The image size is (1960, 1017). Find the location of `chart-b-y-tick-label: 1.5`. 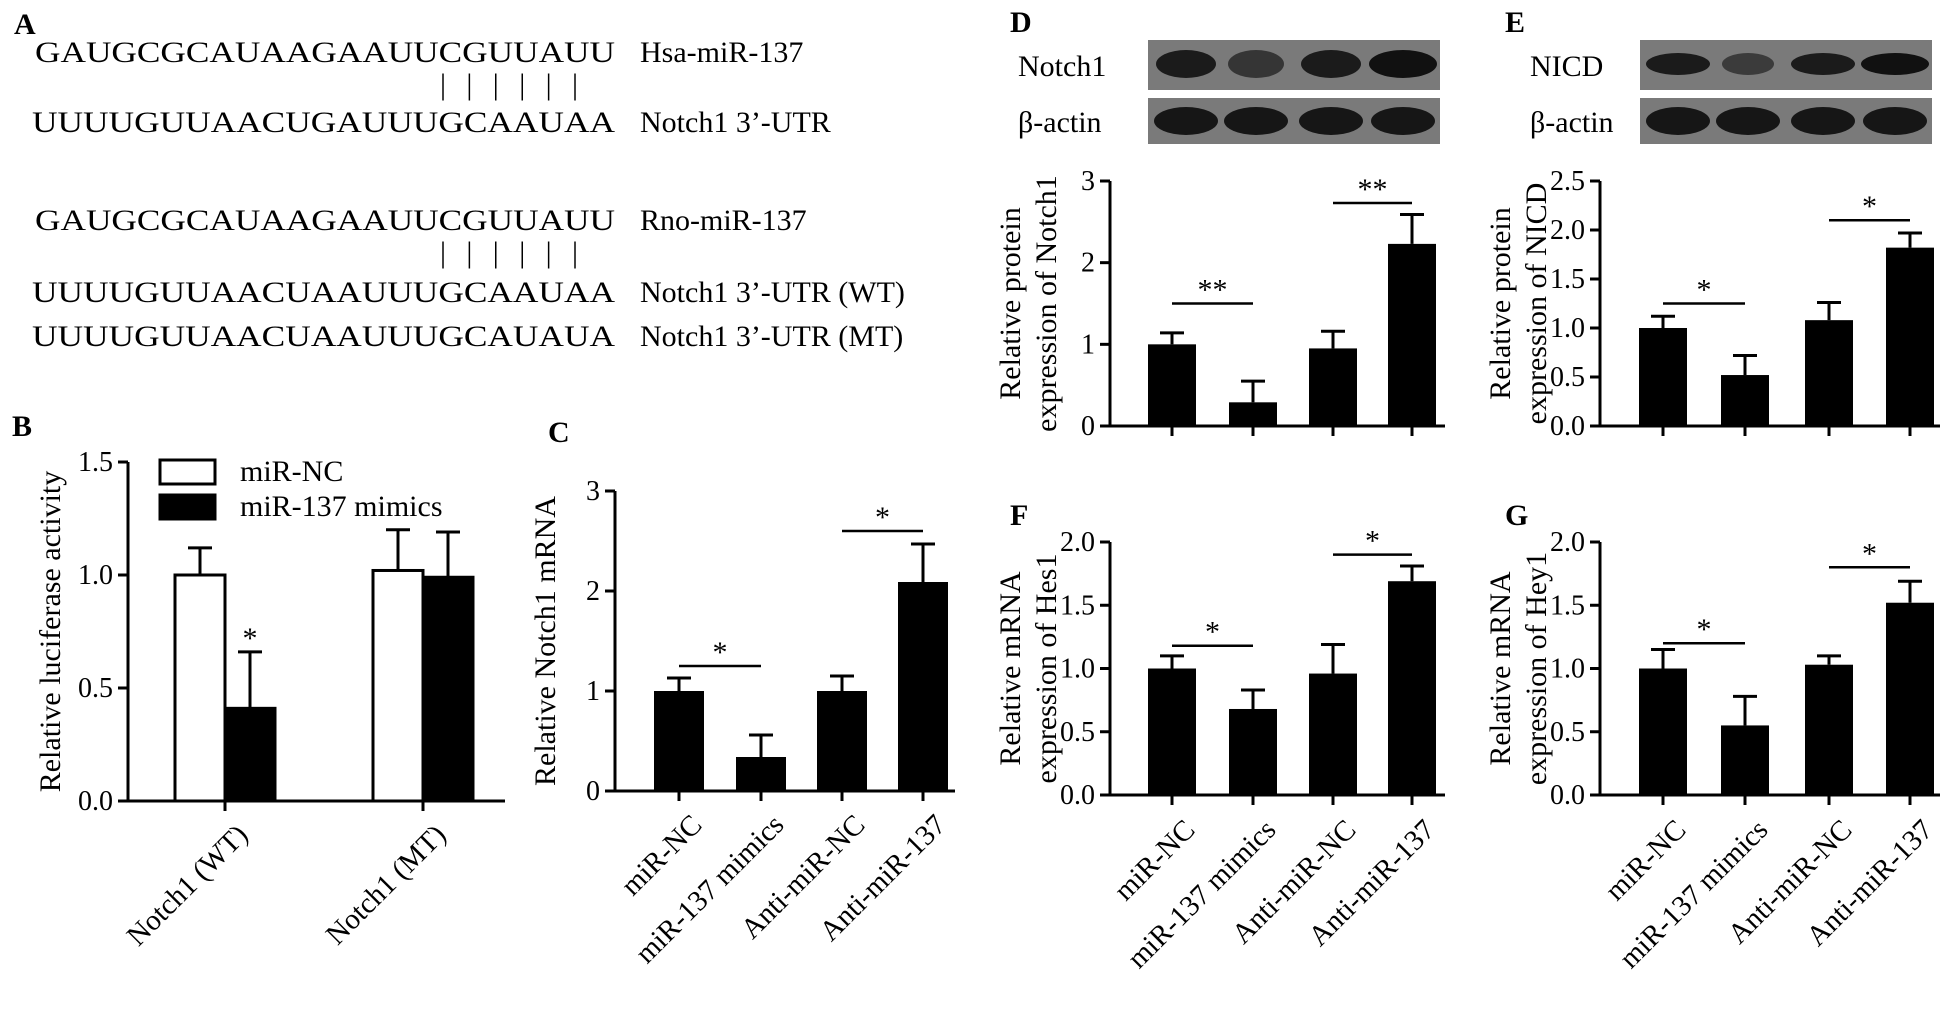

chart-b-y-tick-label: 1.5 is located at coordinates (95, 462).